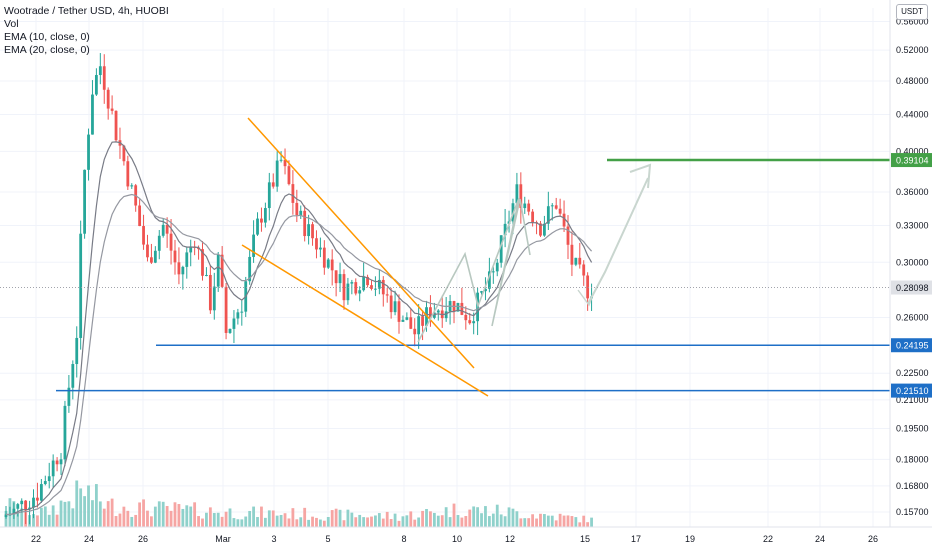  I want to click on price-tick-label: 0.33000, so click(912, 226).